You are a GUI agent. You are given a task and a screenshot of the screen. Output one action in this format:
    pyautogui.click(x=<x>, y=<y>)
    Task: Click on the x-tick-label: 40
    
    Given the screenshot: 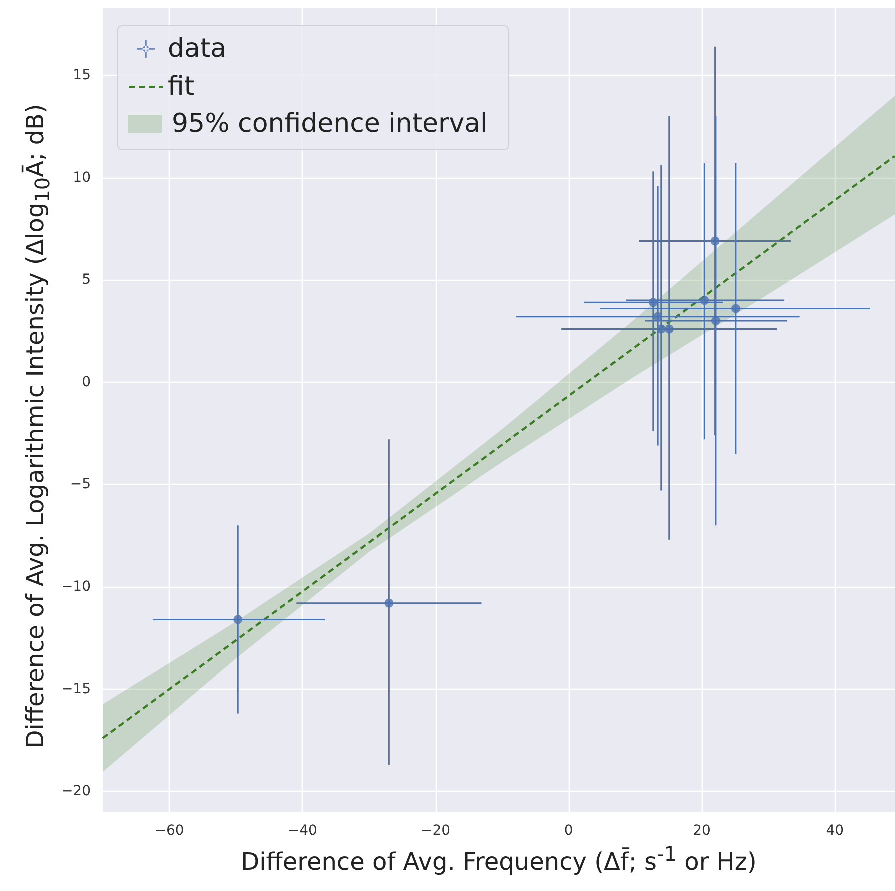 What is the action you would take?
    pyautogui.click(x=835, y=831)
    